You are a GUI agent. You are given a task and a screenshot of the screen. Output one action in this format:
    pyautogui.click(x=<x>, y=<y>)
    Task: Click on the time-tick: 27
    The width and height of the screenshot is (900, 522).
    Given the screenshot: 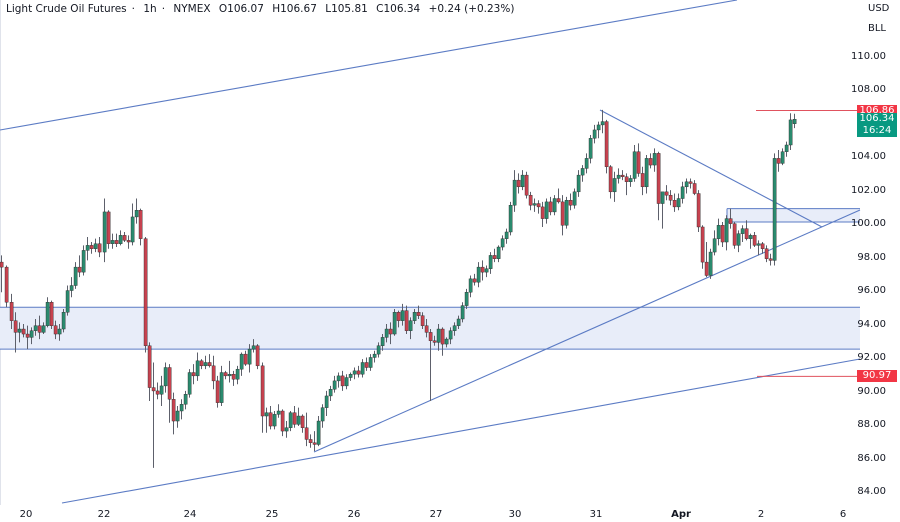 What is the action you would take?
    pyautogui.click(x=436, y=514)
    